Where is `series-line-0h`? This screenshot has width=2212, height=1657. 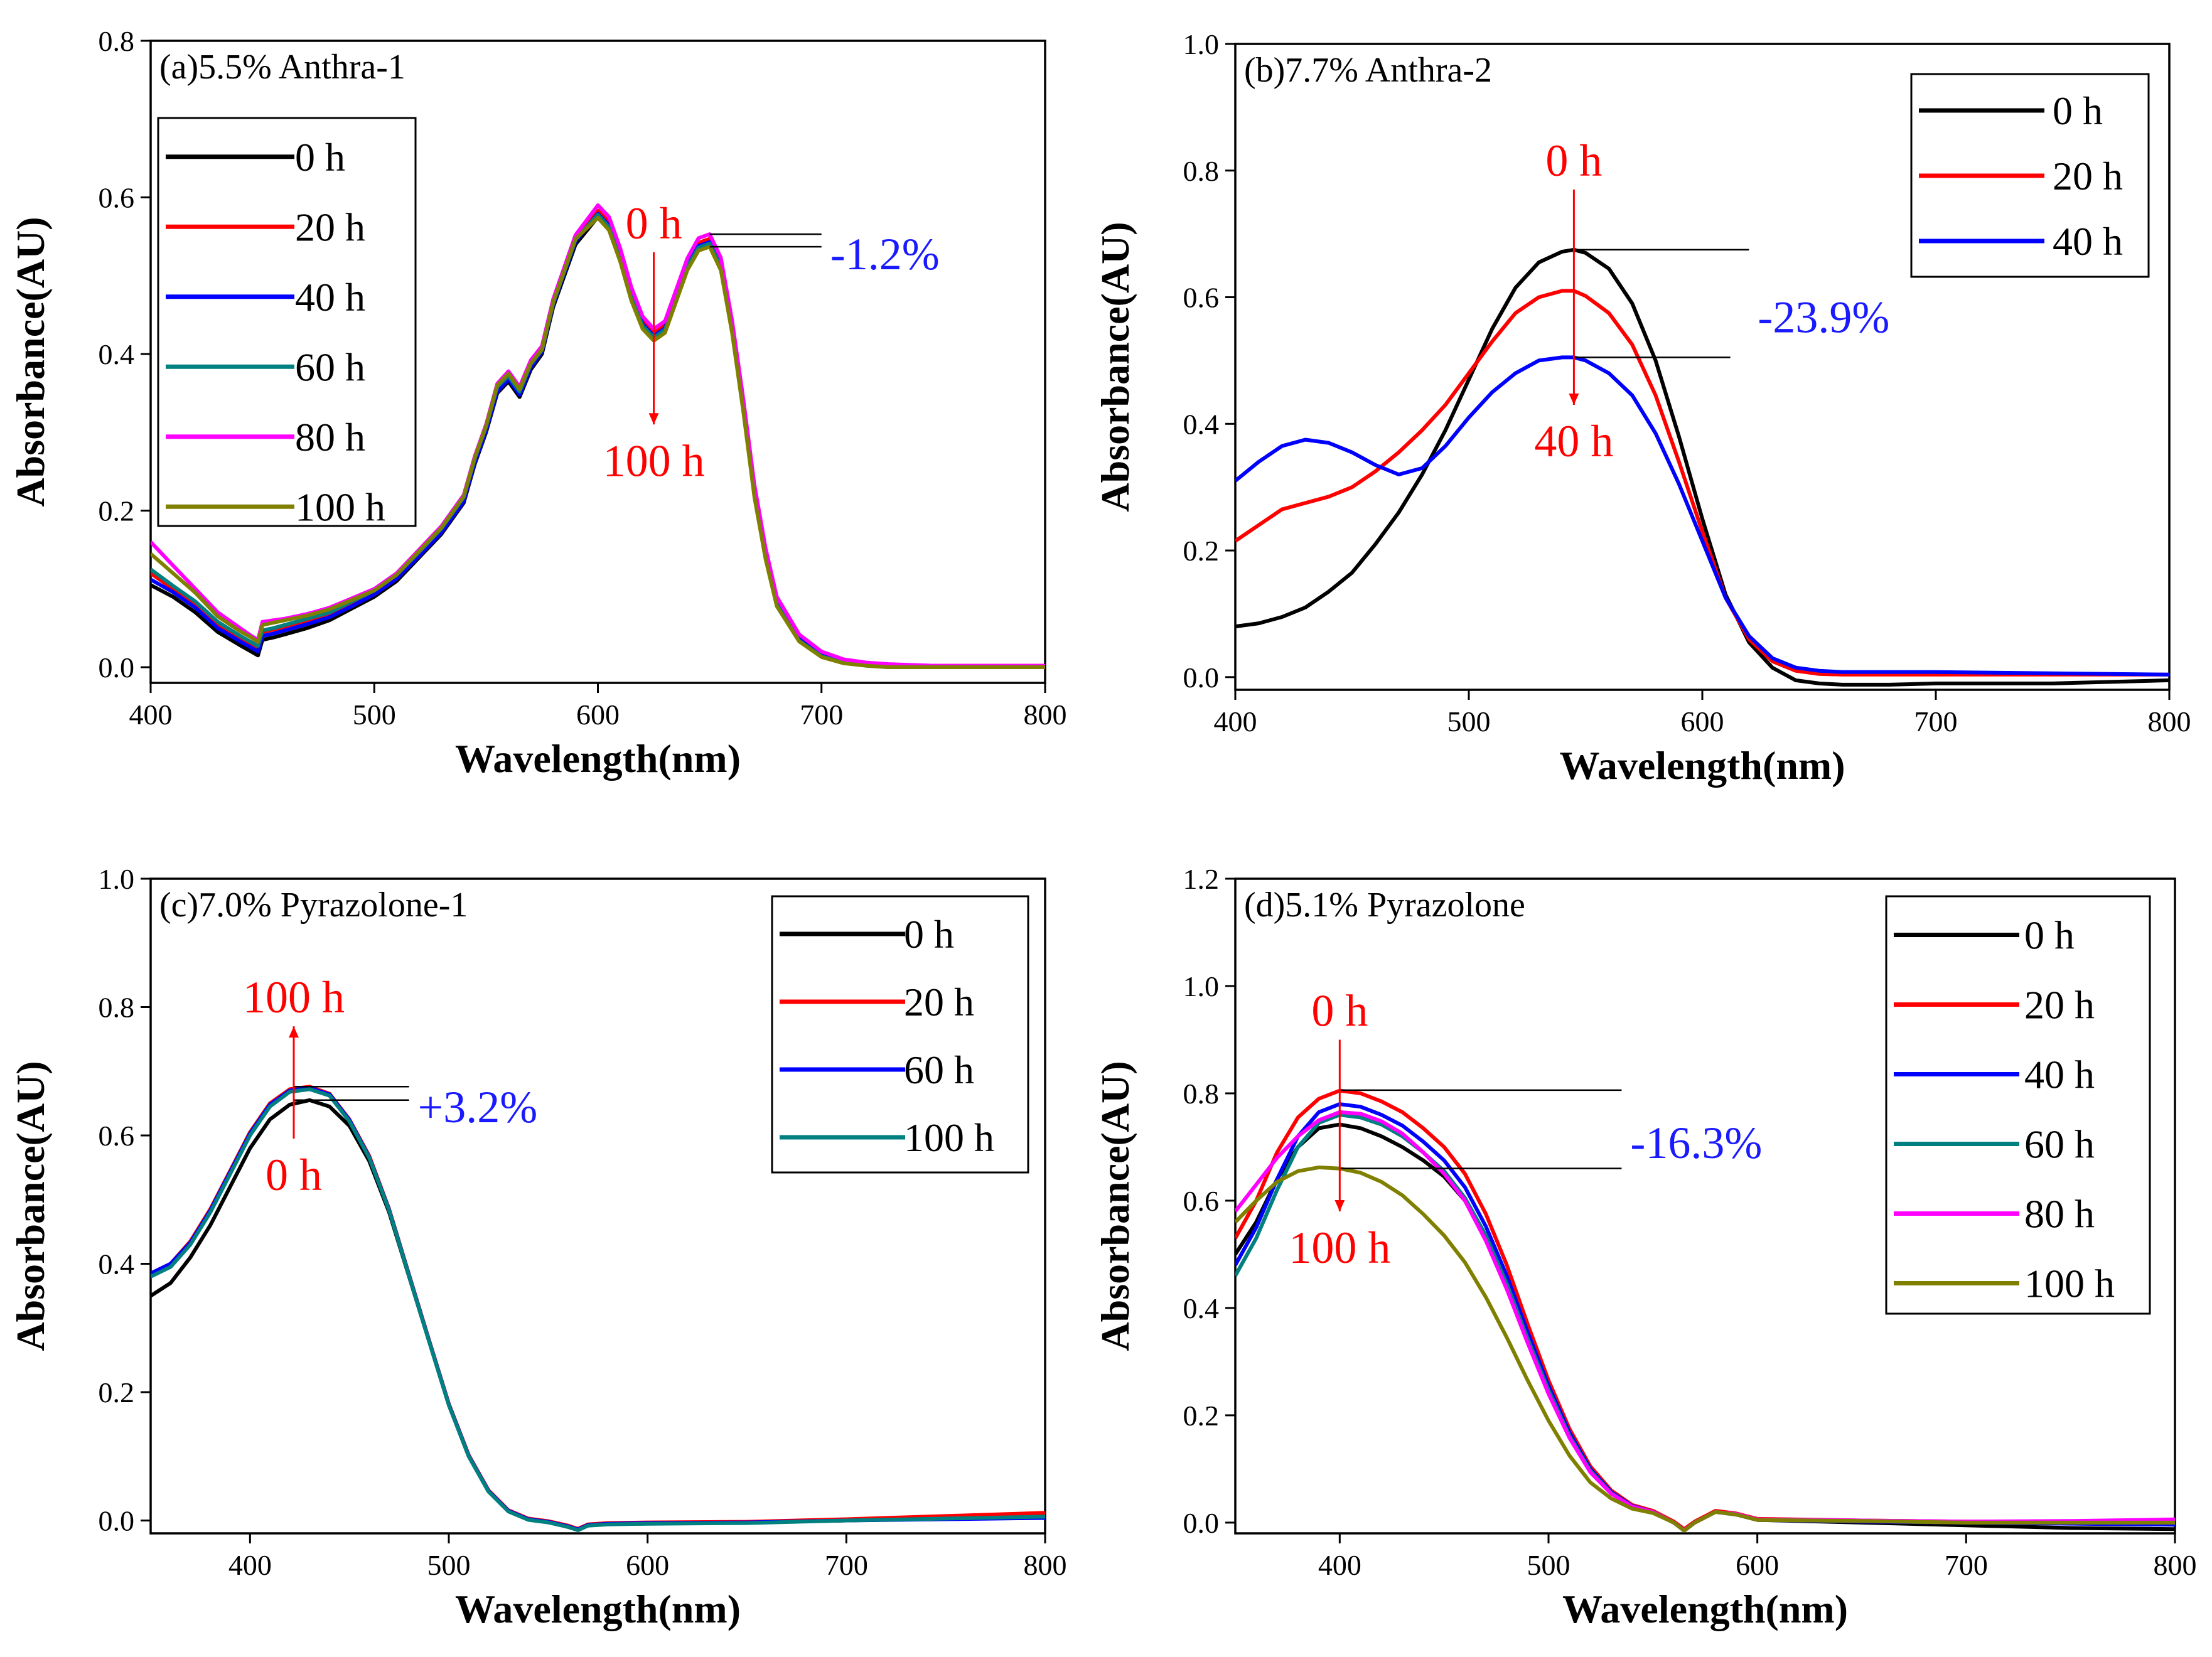
series-line-0h is located at coordinates (1702, 467).